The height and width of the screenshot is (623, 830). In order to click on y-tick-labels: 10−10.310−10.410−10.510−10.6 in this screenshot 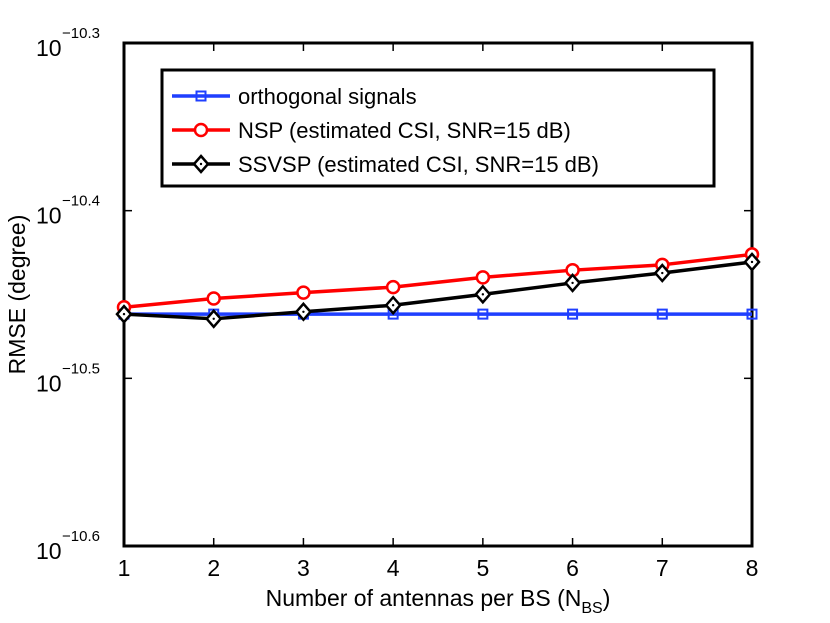, I will do `click(68, 294)`.